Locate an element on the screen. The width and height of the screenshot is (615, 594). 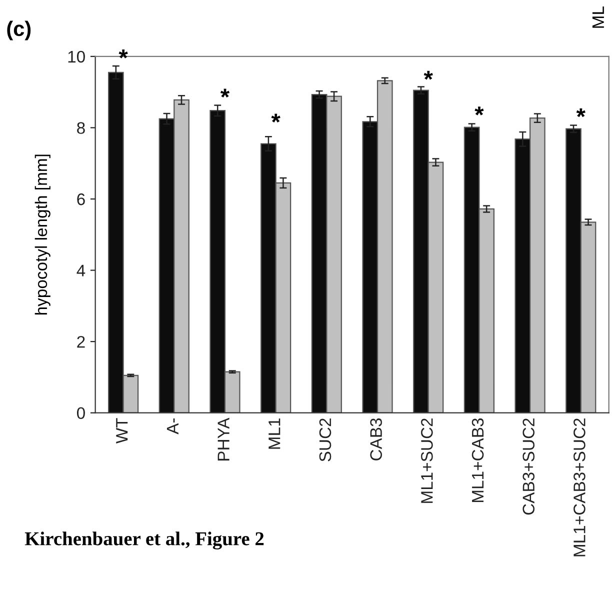
y-tick-label: 6 is located at coordinates (81, 199).